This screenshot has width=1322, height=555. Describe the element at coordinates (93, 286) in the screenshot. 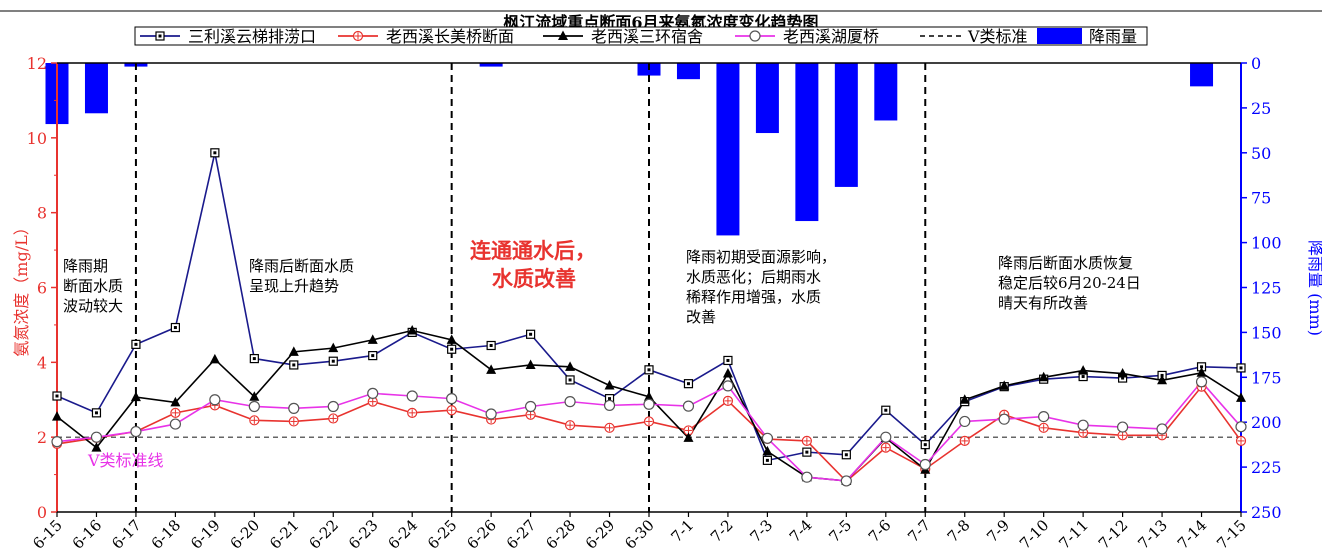

I see `annotation-text: 断面水质` at that location.